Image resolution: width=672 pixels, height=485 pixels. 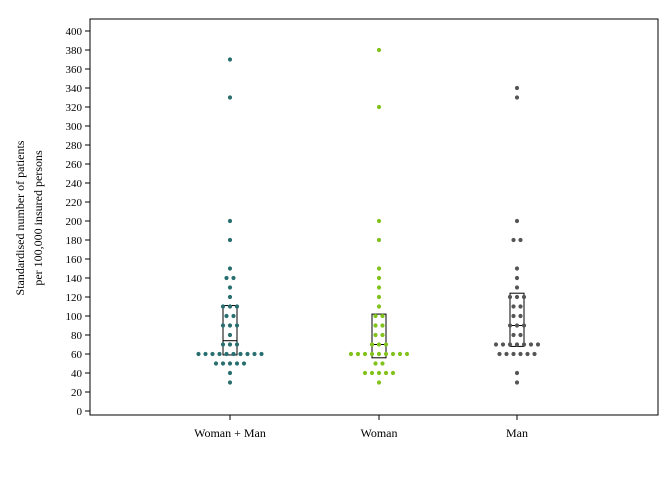 What do you see at coordinates (74, 241) in the screenshot?
I see `y-tick-label: 180` at bounding box center [74, 241].